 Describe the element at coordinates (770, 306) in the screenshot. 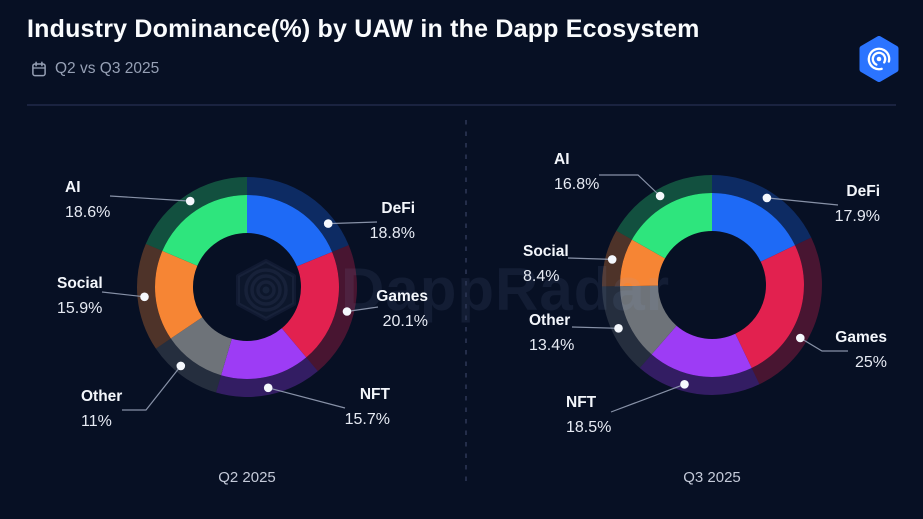

I see `q3-games-slice` at that location.